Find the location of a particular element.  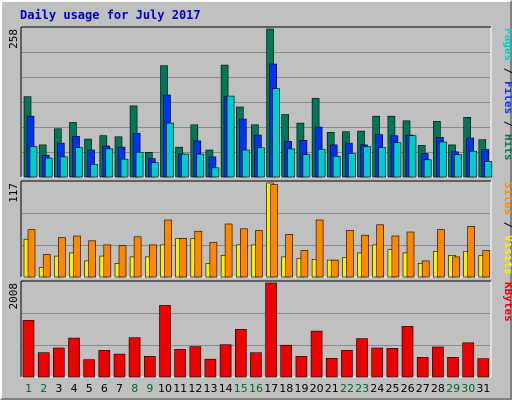

x-tick-label: 26 is located at coordinates (408, 388).